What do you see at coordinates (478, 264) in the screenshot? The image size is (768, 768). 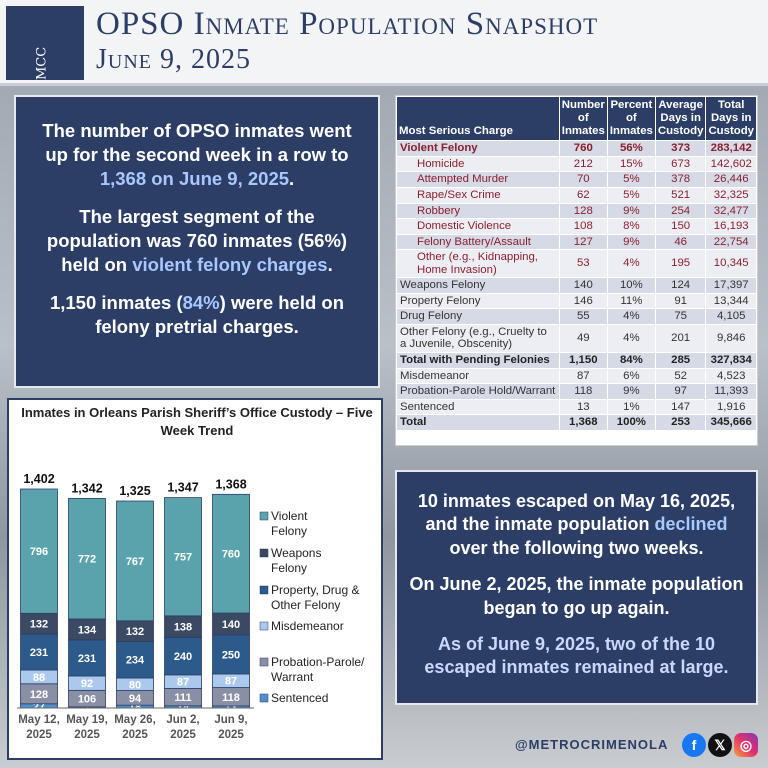 I see `table-cell: Other (e.g., Kidnapping, Home Invasion)` at bounding box center [478, 264].